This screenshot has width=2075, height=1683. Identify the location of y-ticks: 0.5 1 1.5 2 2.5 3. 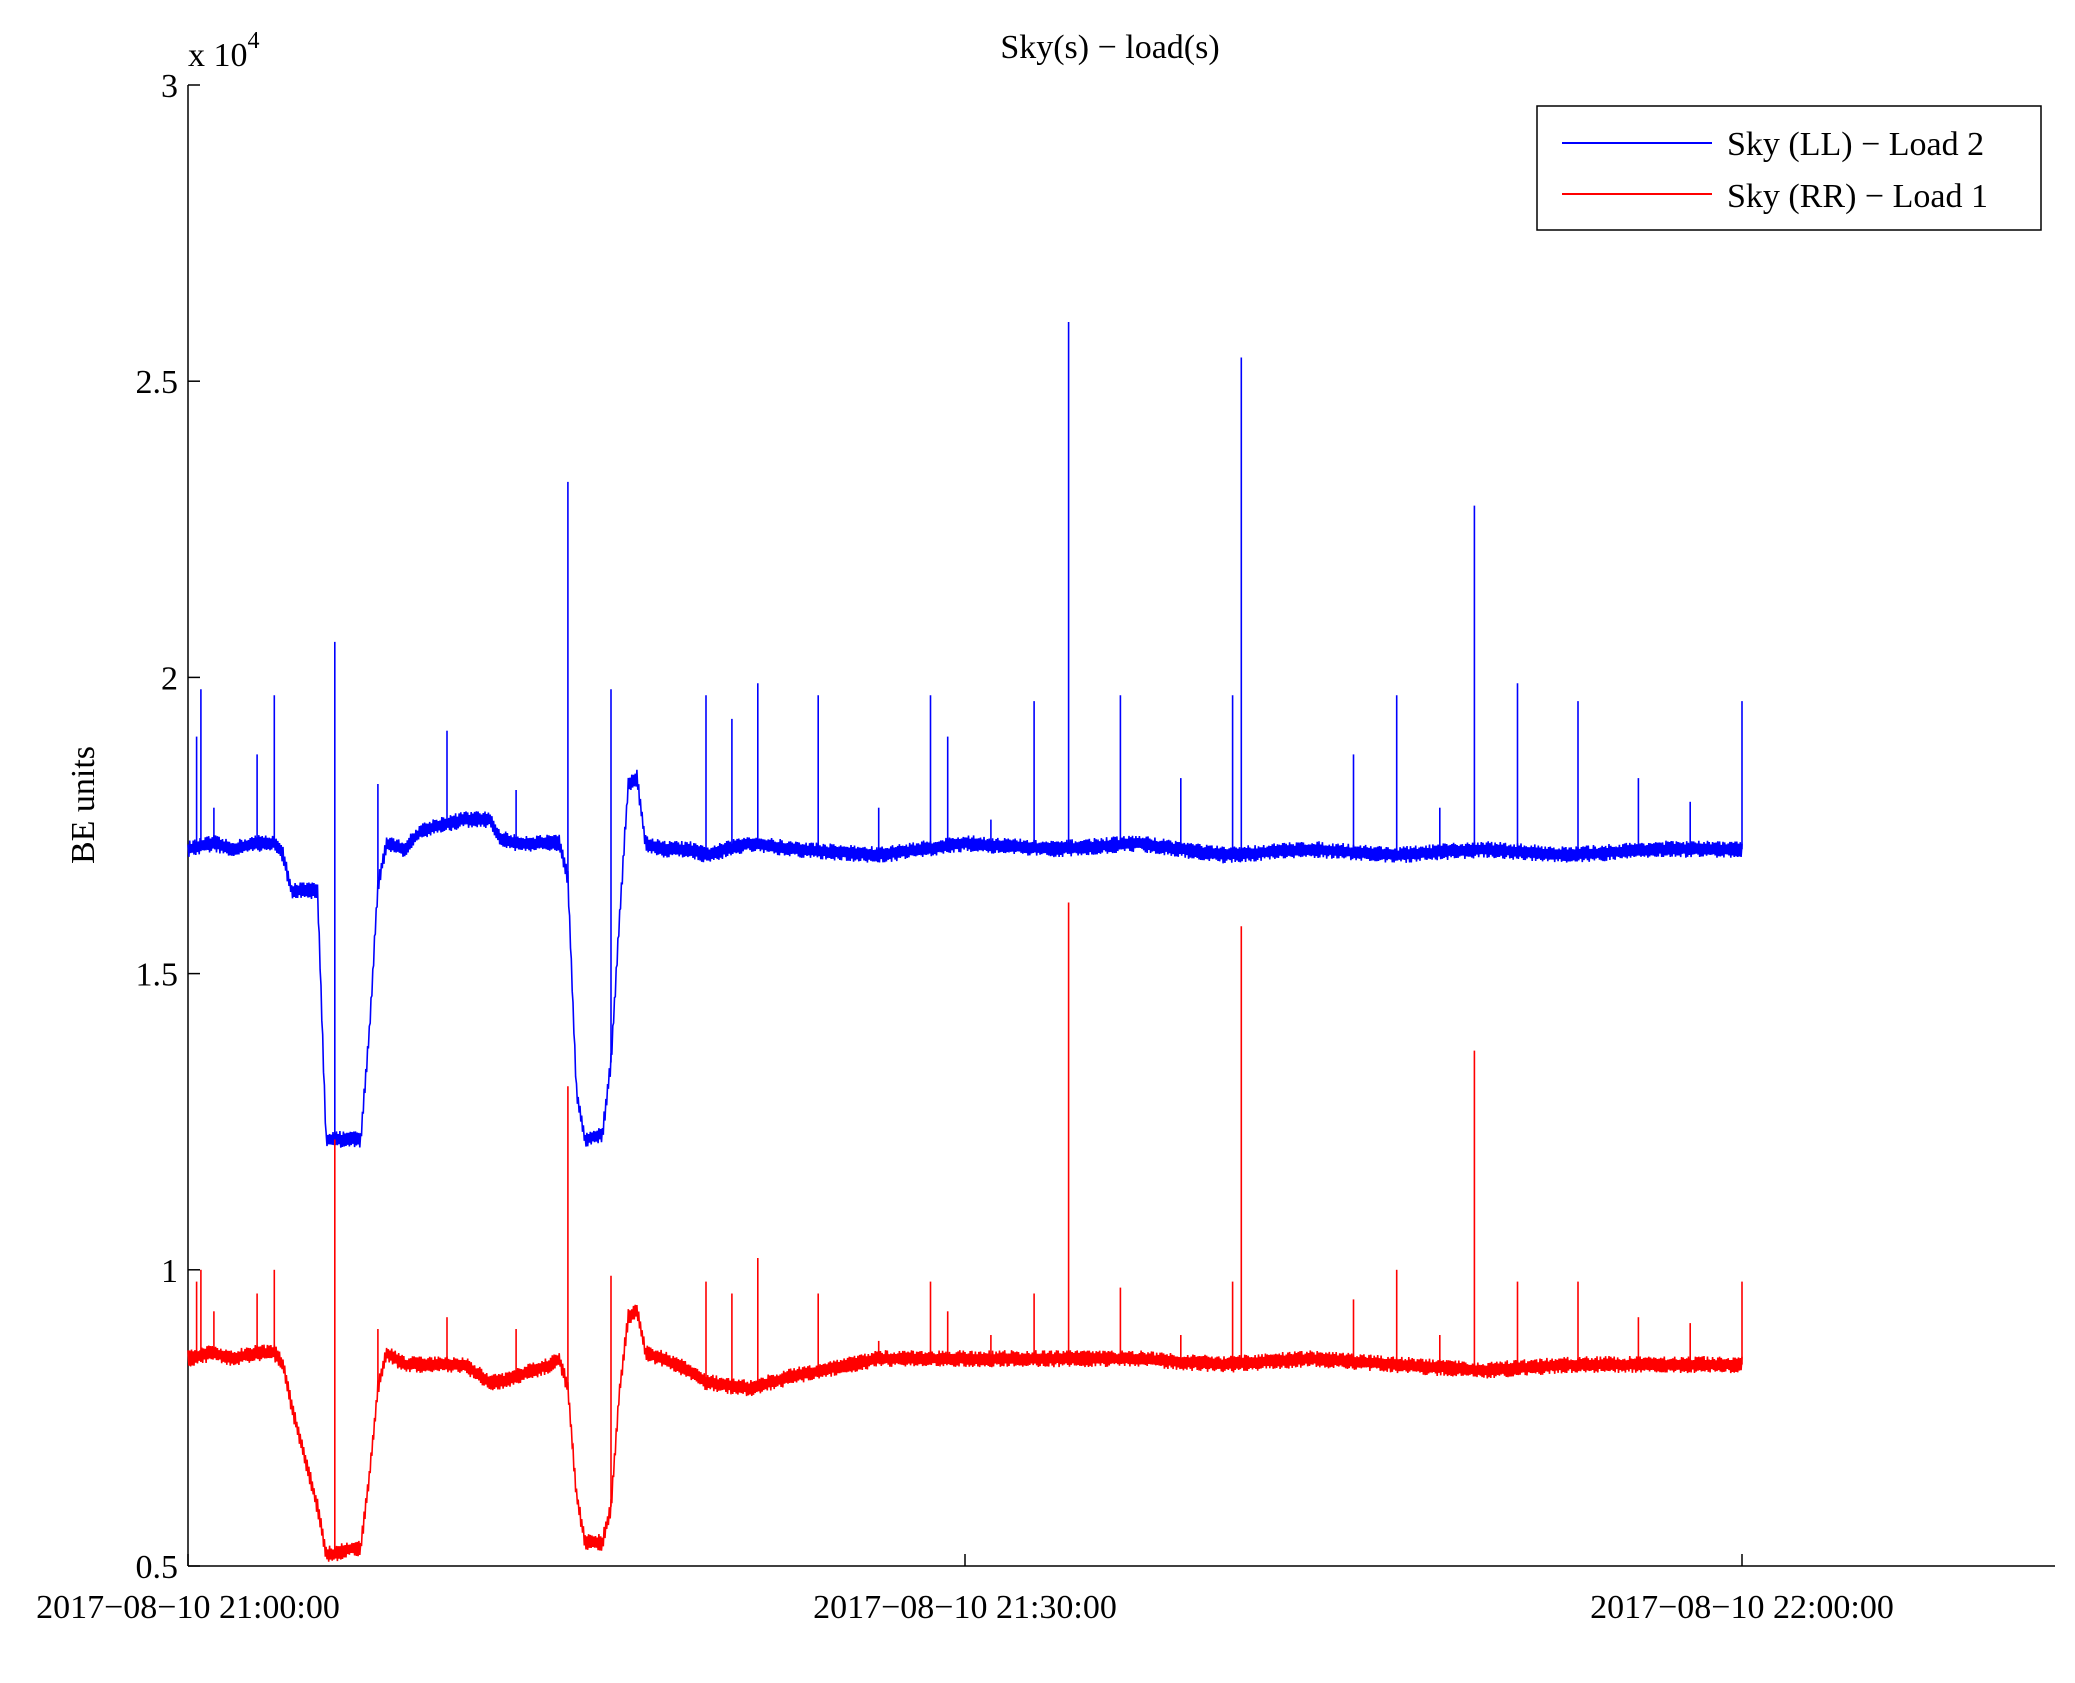
(168, 827).